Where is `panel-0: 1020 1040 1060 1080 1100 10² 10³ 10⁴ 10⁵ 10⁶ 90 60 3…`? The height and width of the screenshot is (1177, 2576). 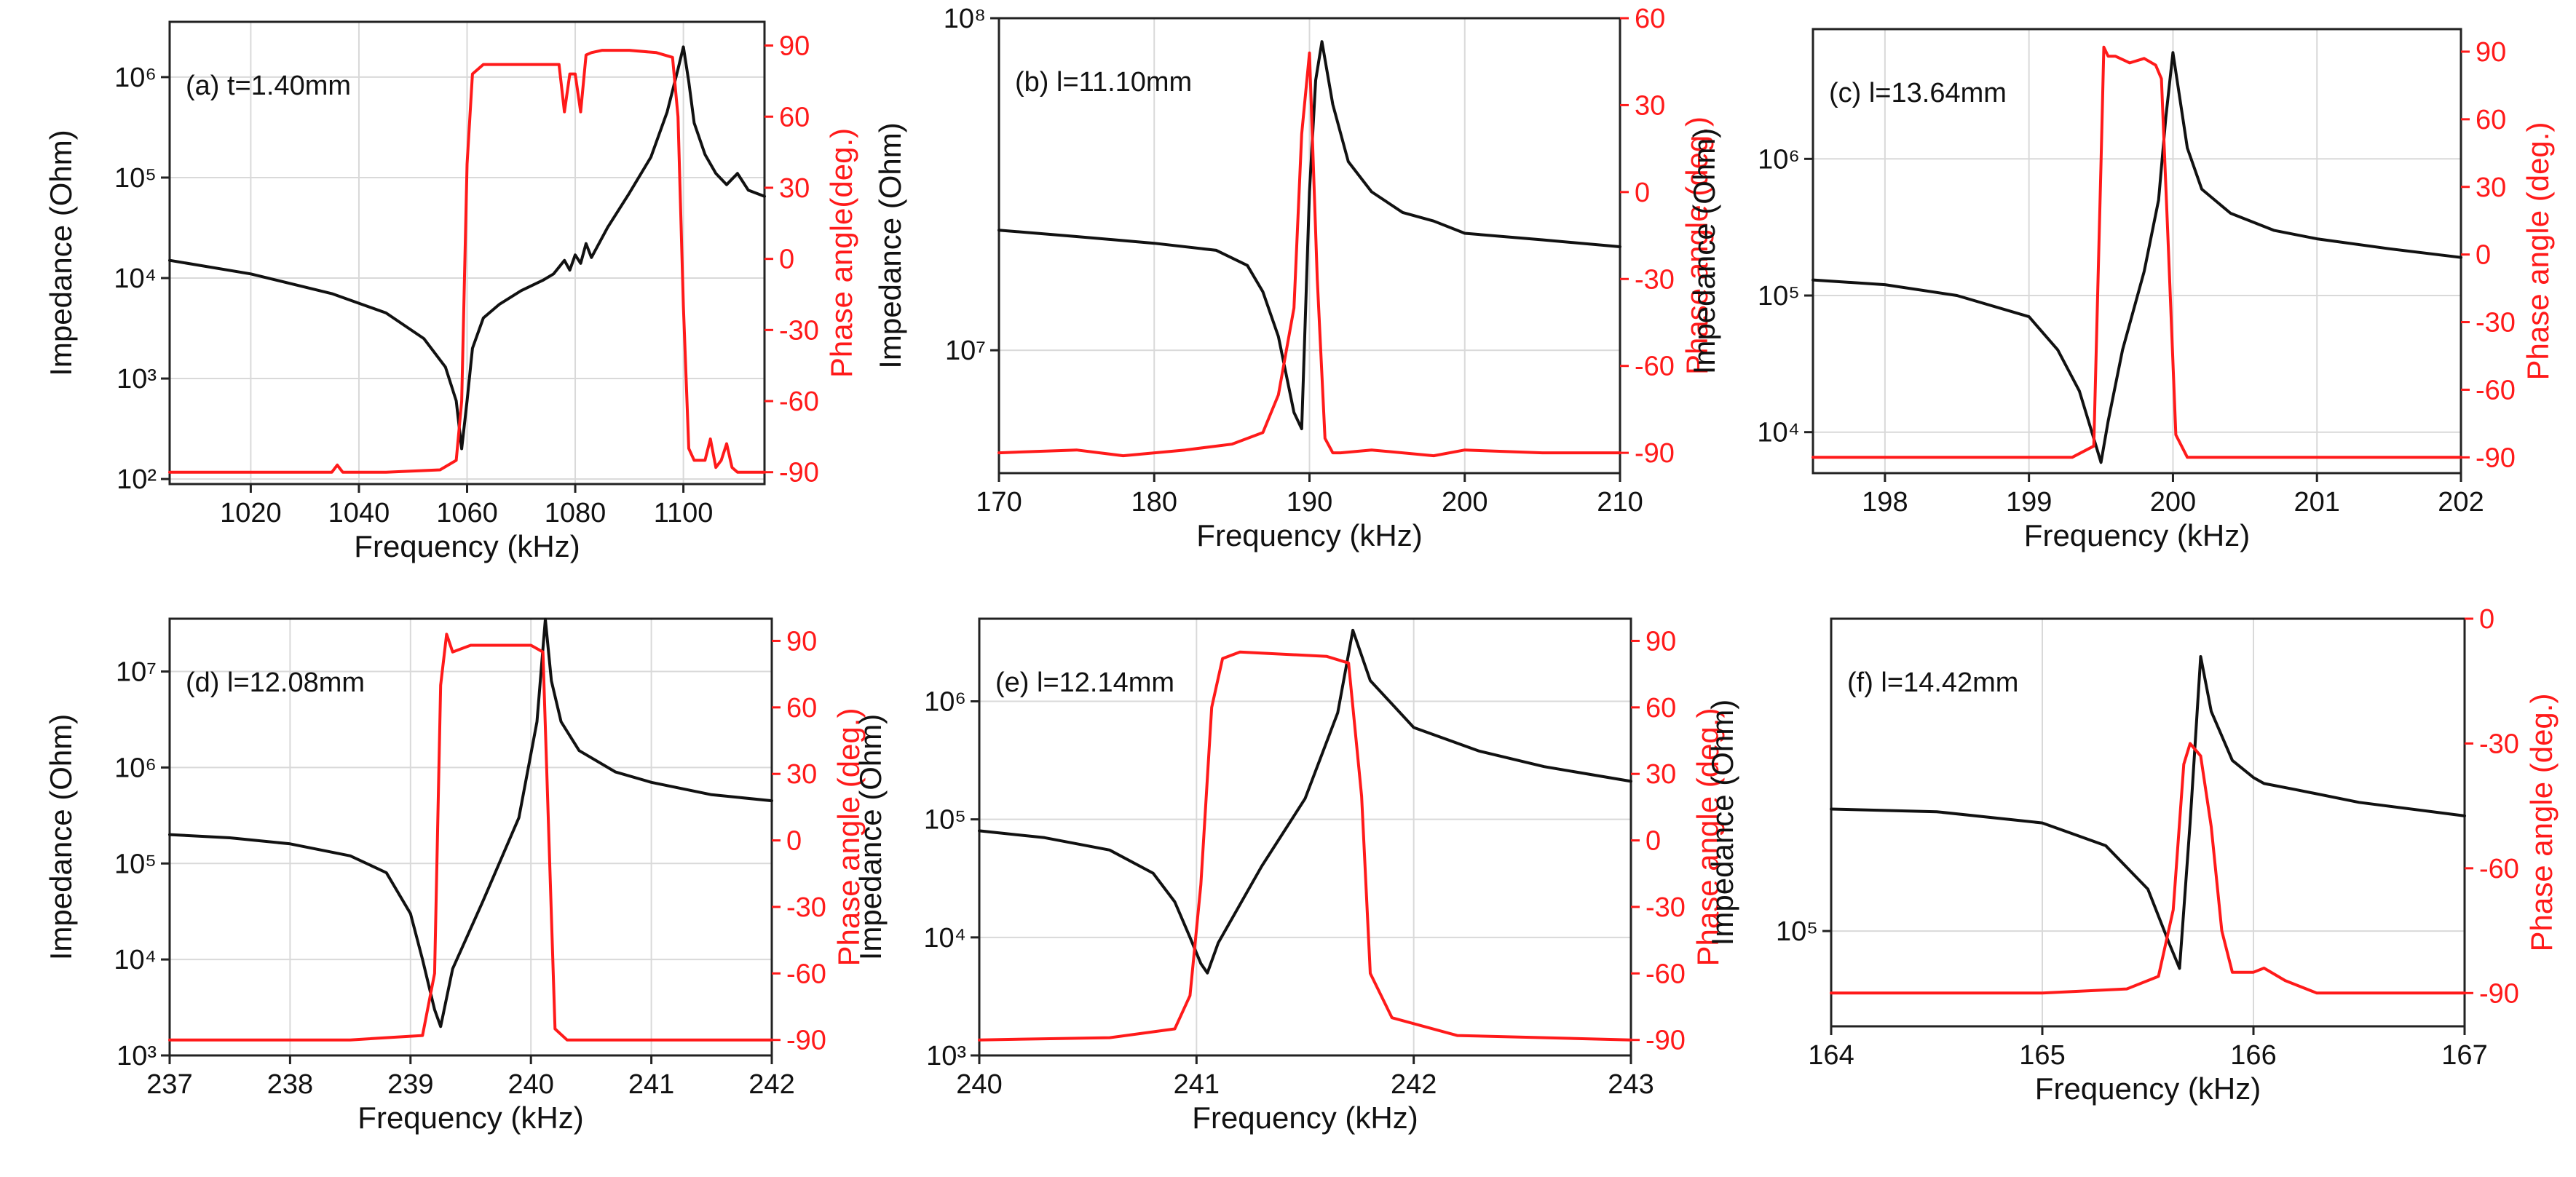
panel-0: 1020 1040 1060 1080 1100 10² 10³ 10⁴ 10⁵ 10⁶ 90 60 3… is located at coordinates (451, 292).